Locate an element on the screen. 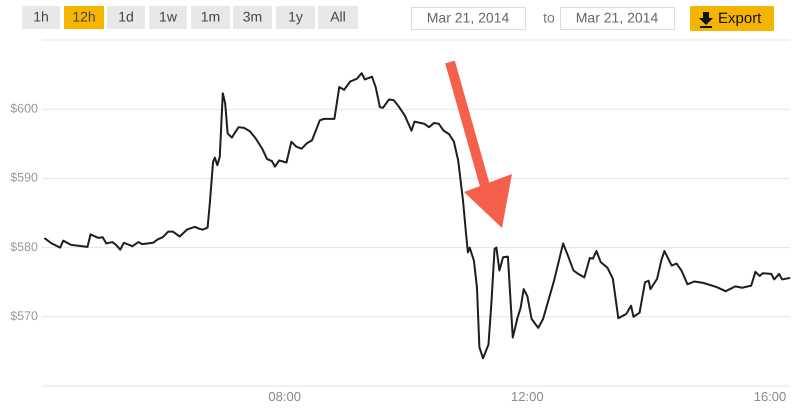 This screenshot has width=800, height=408. text: 3m is located at coordinates (252, 16).